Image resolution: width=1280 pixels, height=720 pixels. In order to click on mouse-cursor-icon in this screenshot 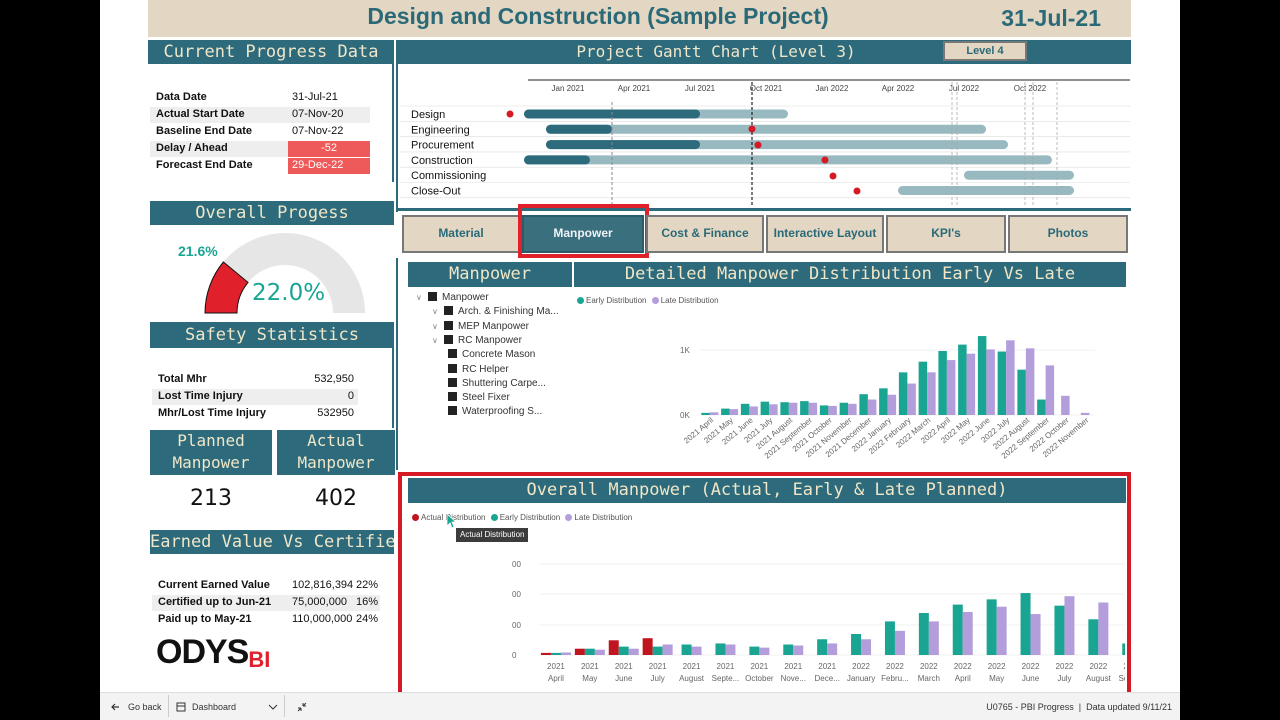, I will do `click(452, 521)`.